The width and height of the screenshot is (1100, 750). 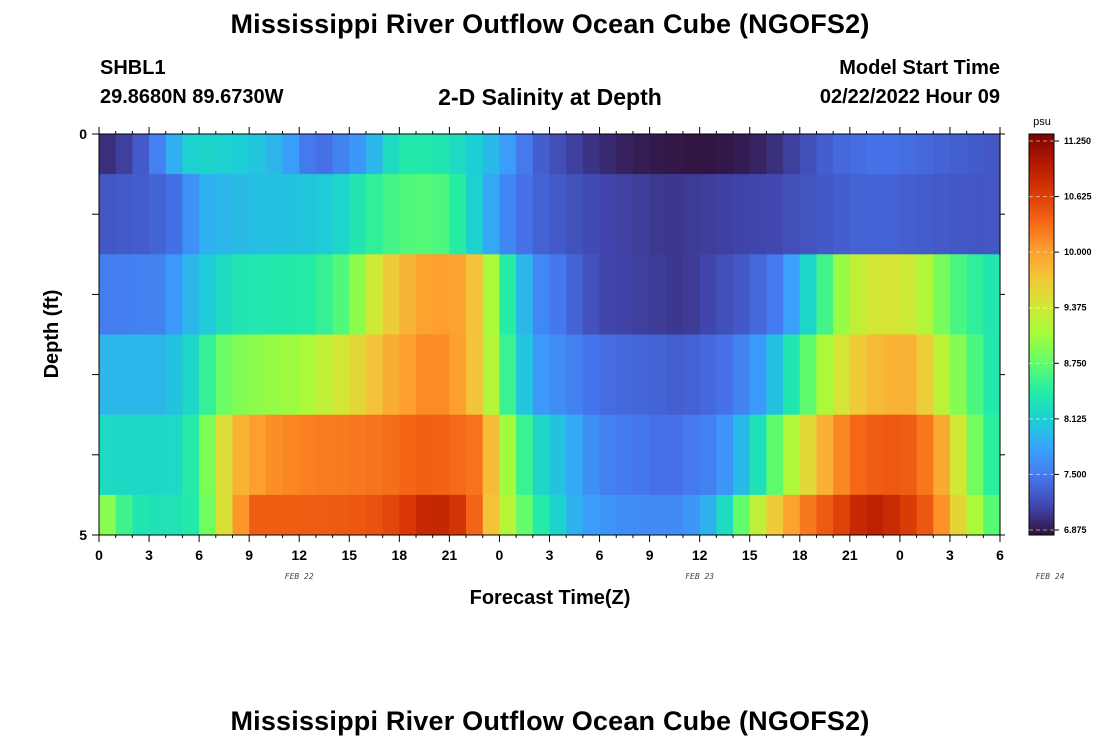 What do you see at coordinates (1078, 252) in the screenshot?
I see `colorbar-tick-label: 10.000` at bounding box center [1078, 252].